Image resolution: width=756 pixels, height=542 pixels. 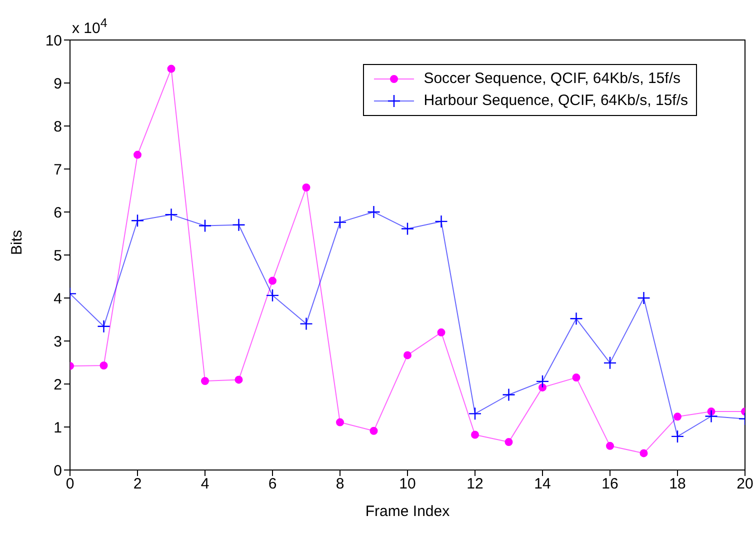 What do you see at coordinates (58, 213) in the screenshot?
I see `y-tick-label: 6` at bounding box center [58, 213].